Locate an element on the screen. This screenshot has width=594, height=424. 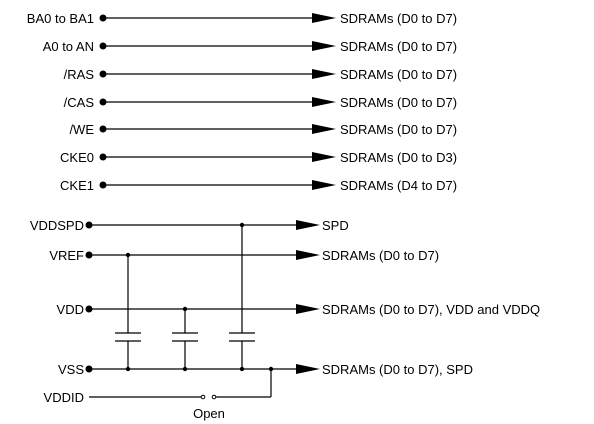
signal-label: CKE0 is located at coordinates (77, 157).